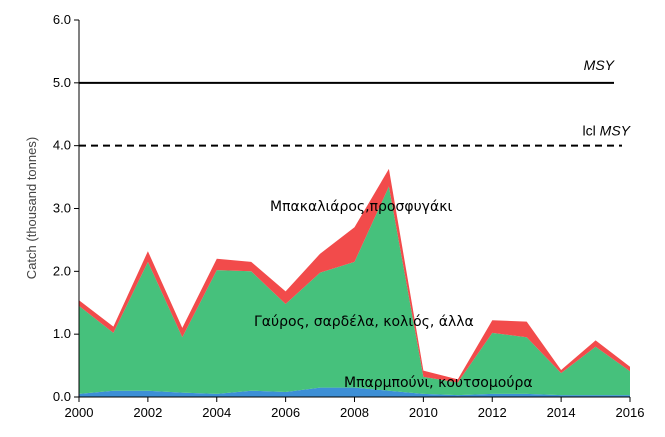 This screenshot has height=437, width=665. I want to click on y-tick-labels: 0.0 1.0 2.0 3.0 4.0 5.0 6.0, so click(66, 208).